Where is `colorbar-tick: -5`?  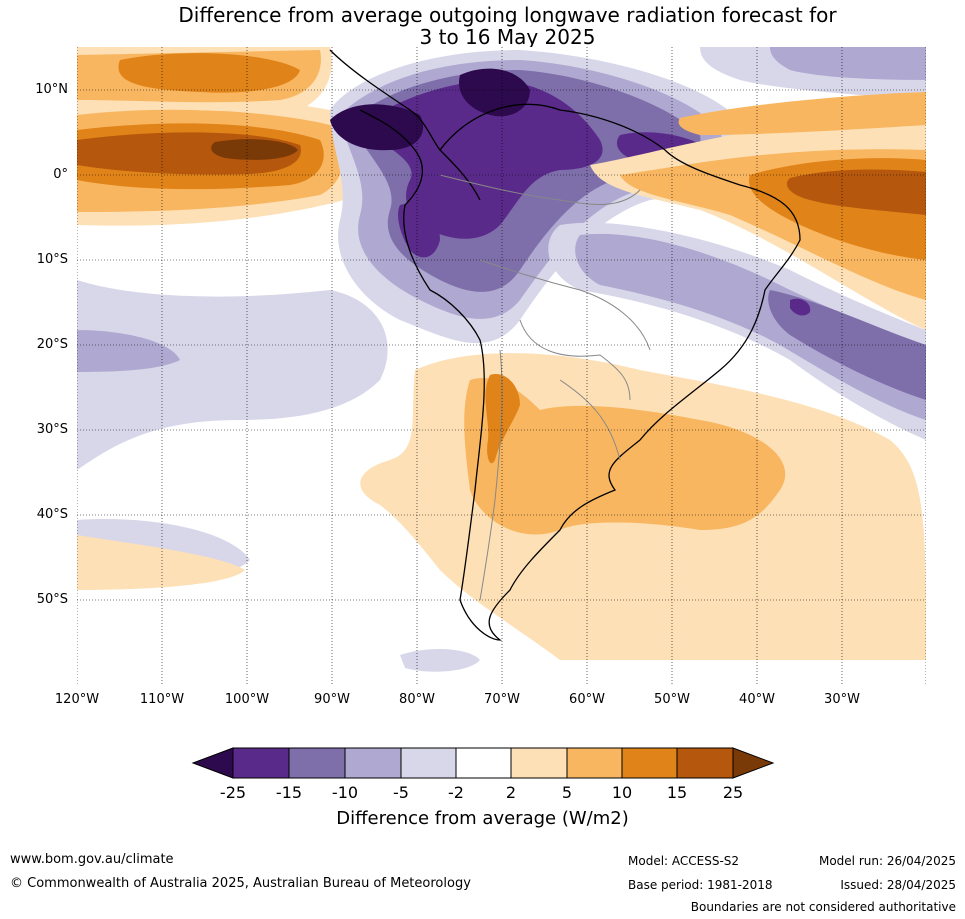
colorbar-tick: -5 is located at coordinates (401, 792).